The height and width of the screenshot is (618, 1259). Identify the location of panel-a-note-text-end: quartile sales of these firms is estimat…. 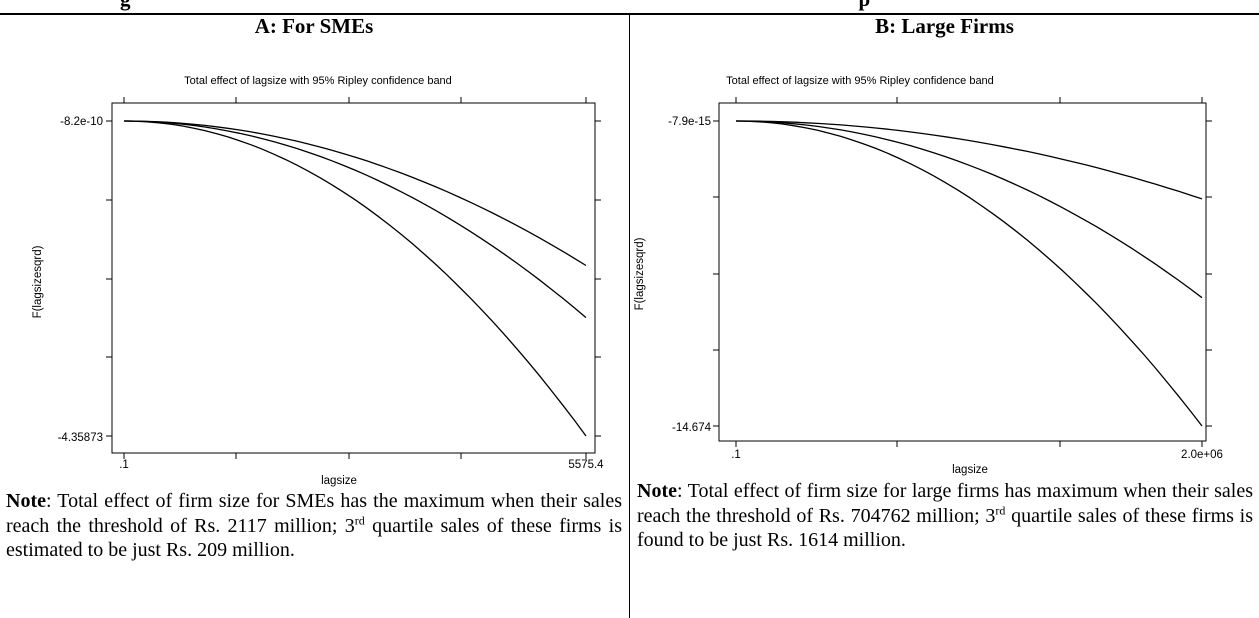
(314, 538).